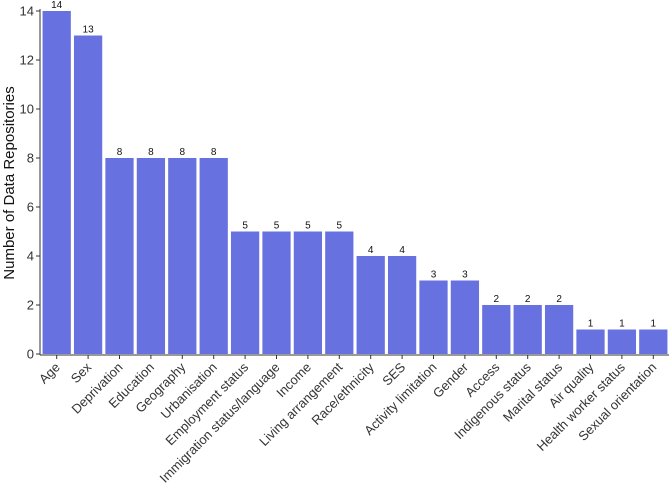  Describe the element at coordinates (57, 5) in the screenshot. I see `bar-value-label: 14` at that location.